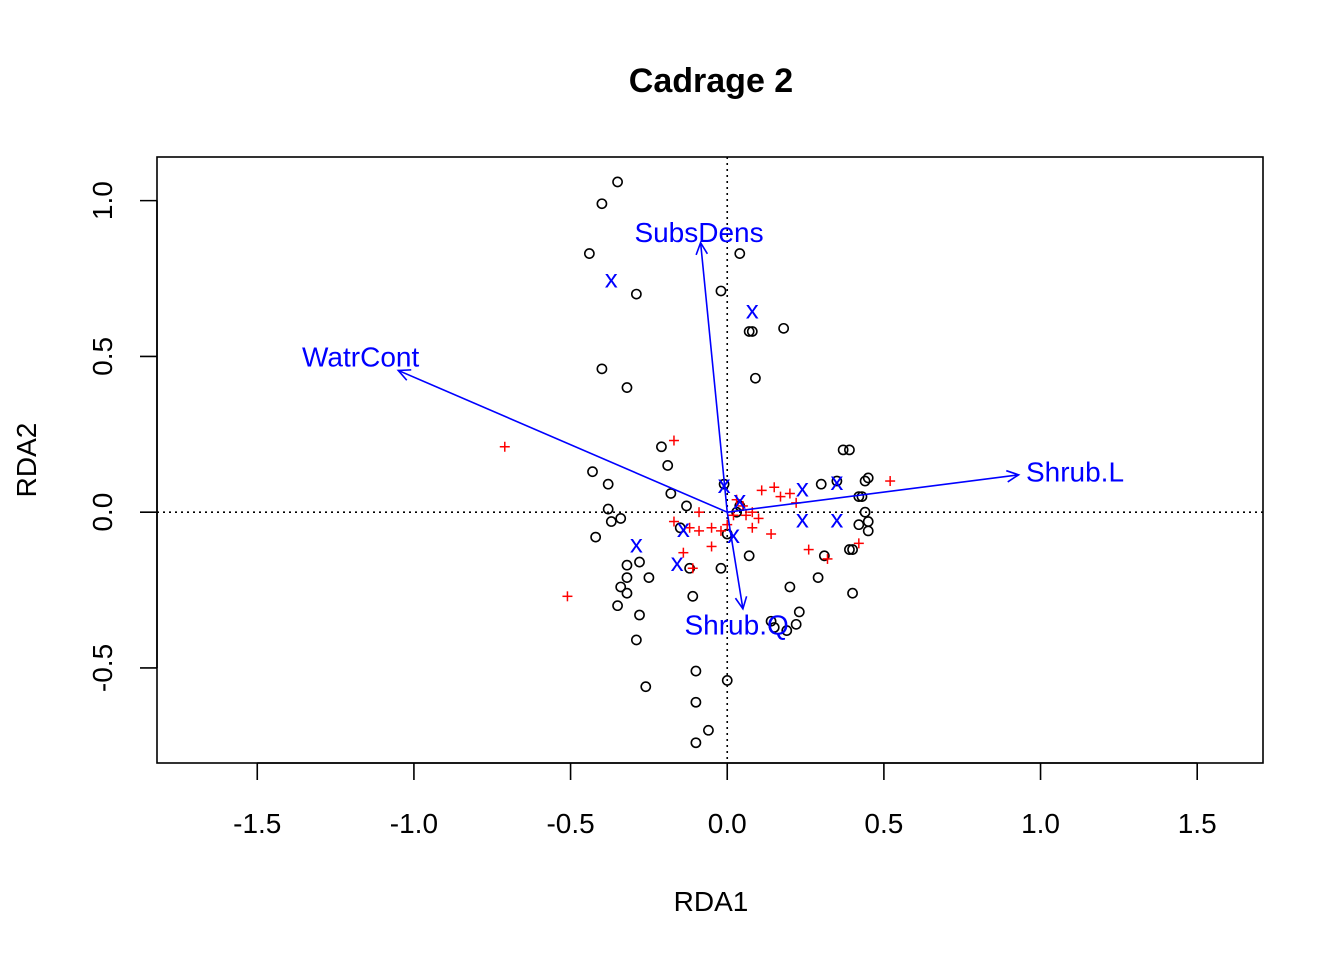  I want to click on arrow-label: Shrub.Q, so click(736, 624).